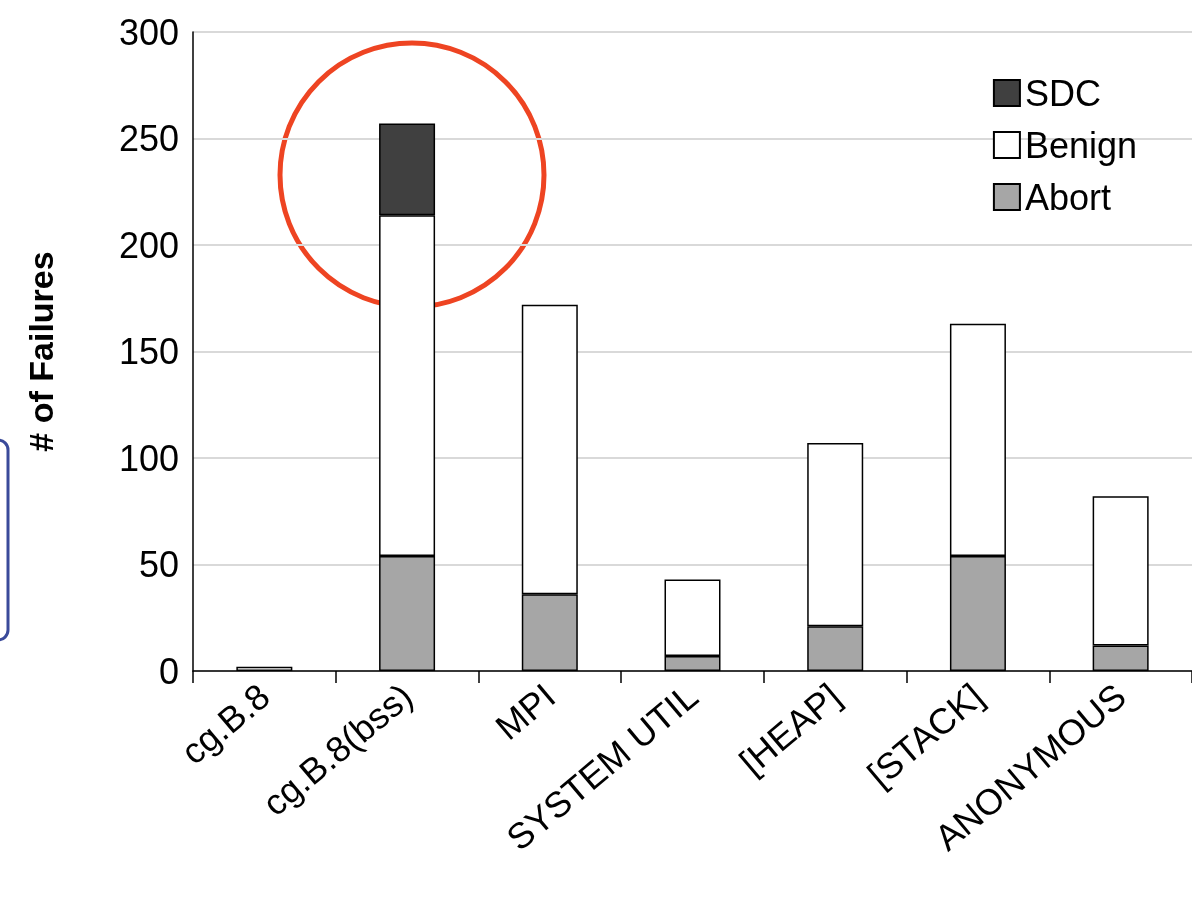  What do you see at coordinates (148, 458) in the screenshot?
I see `y-tick-label: 100` at bounding box center [148, 458].